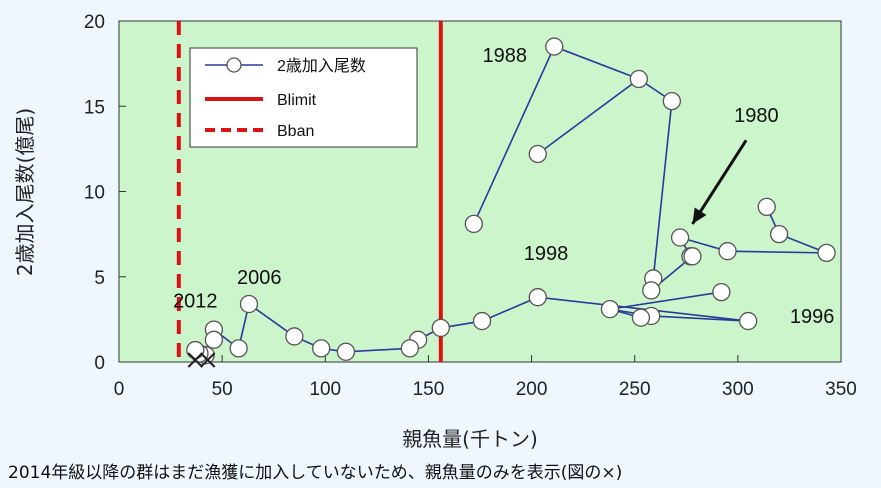 The width and height of the screenshot is (881, 488). Describe the element at coordinates (699, 215) in the screenshot. I see `arrow-head` at that location.